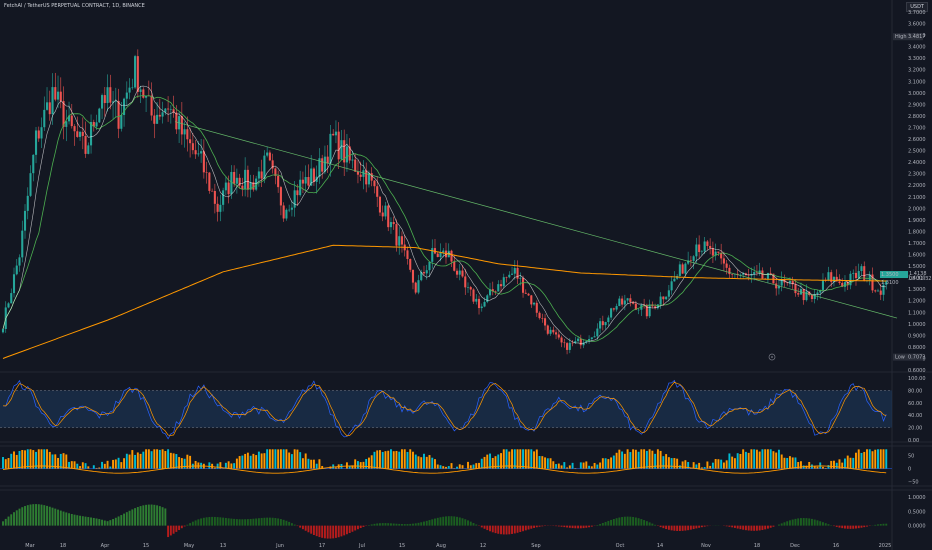 Image resolution: width=932 pixels, height=550 pixels. Describe the element at coordinates (917, 71) in the screenshot. I see `price-tick-label: 3.2000` at that location.